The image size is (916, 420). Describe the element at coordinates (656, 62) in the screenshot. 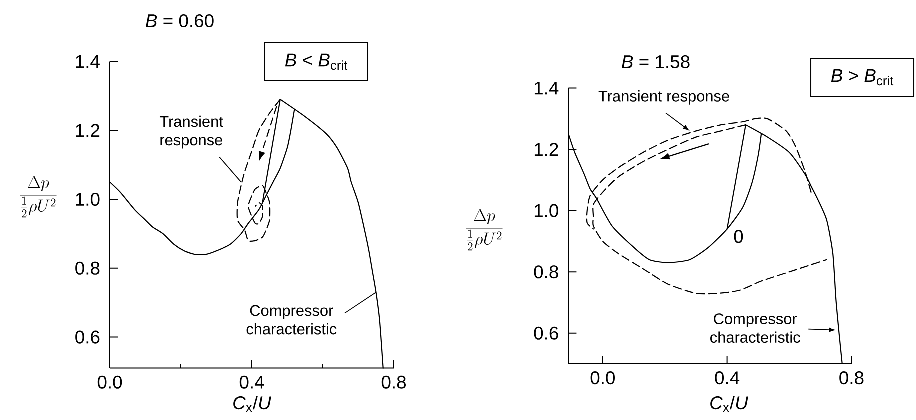

I see `chart-title: B = 1.58` at that location.